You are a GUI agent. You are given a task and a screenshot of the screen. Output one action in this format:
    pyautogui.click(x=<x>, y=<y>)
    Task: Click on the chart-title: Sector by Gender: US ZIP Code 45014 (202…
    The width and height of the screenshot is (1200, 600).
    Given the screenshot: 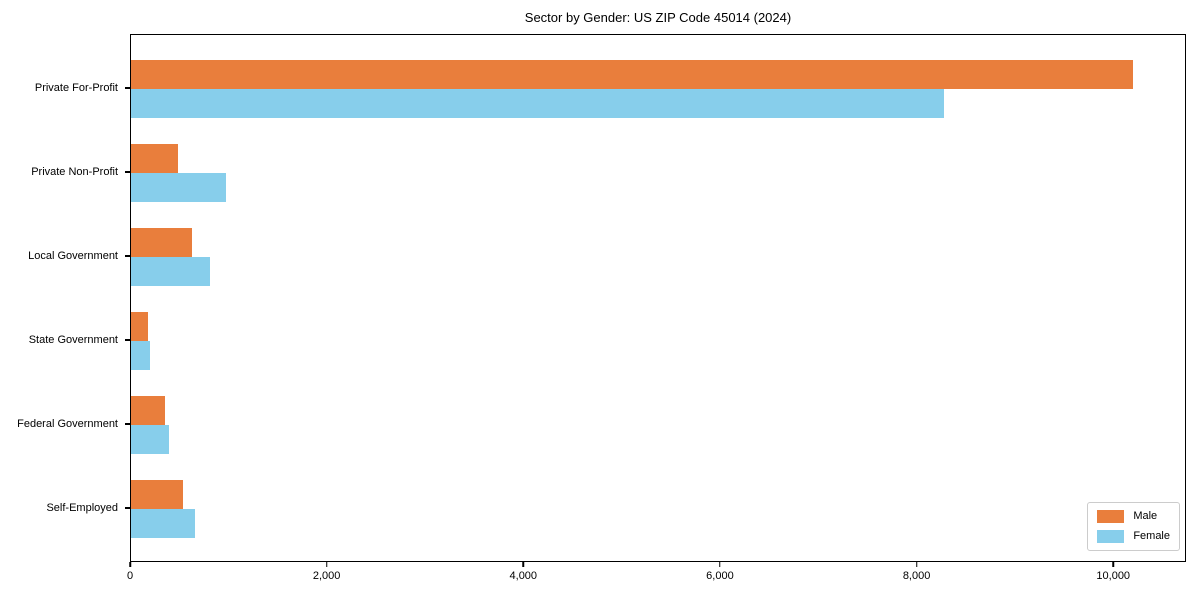 What is the action you would take?
    pyautogui.click(x=658, y=17)
    